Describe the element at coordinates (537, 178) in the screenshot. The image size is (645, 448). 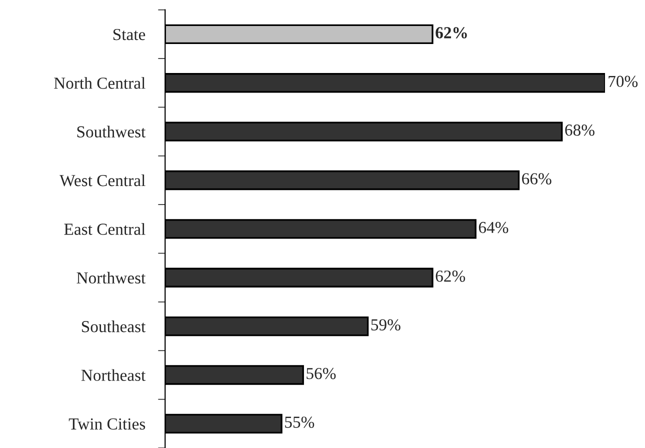
I see `data-label: 66%` at that location.